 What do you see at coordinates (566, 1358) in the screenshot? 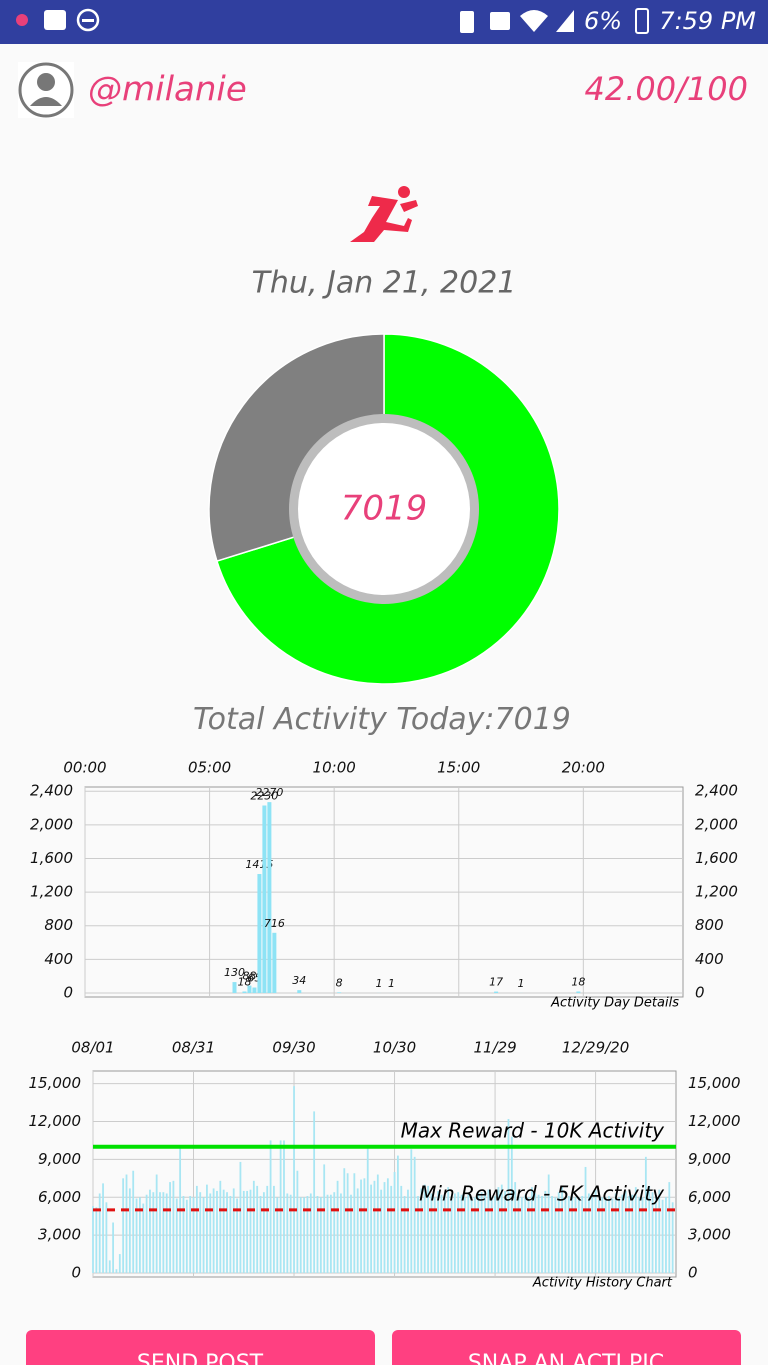
I see `snap-pic-label: SNAP AN ACTI PIC` at bounding box center [566, 1358].